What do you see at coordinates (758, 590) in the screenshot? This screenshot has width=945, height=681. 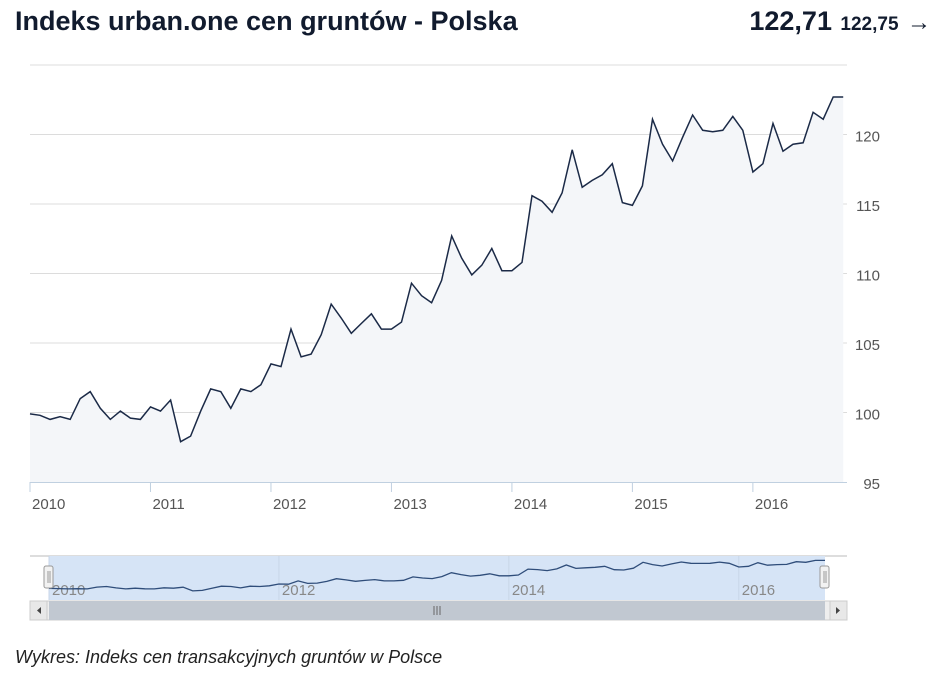 I see `navigator-tick-label: 2016` at bounding box center [758, 590].